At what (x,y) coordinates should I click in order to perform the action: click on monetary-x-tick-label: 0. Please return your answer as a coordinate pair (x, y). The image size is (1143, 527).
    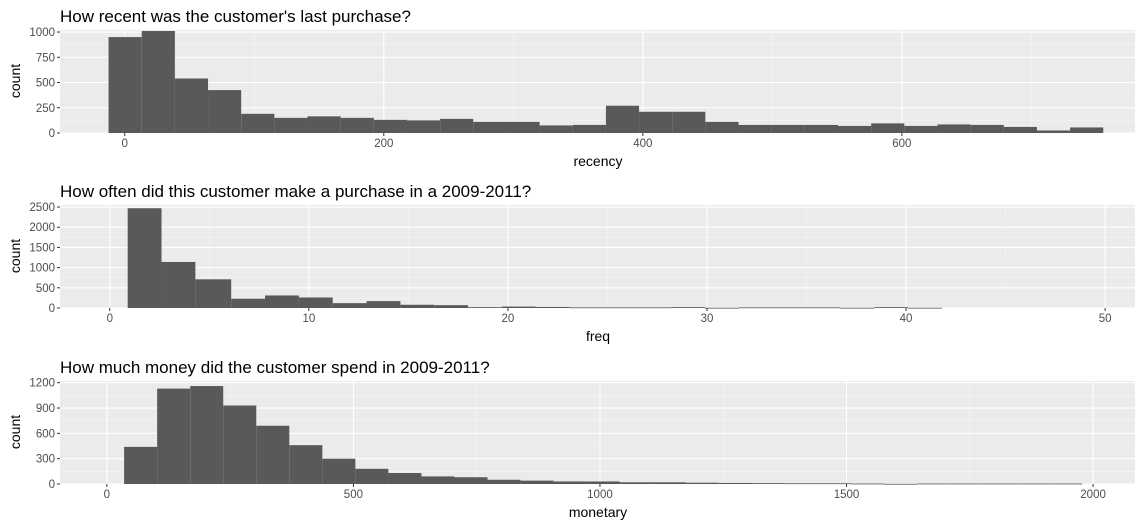
    Looking at the image, I should click on (107, 495).